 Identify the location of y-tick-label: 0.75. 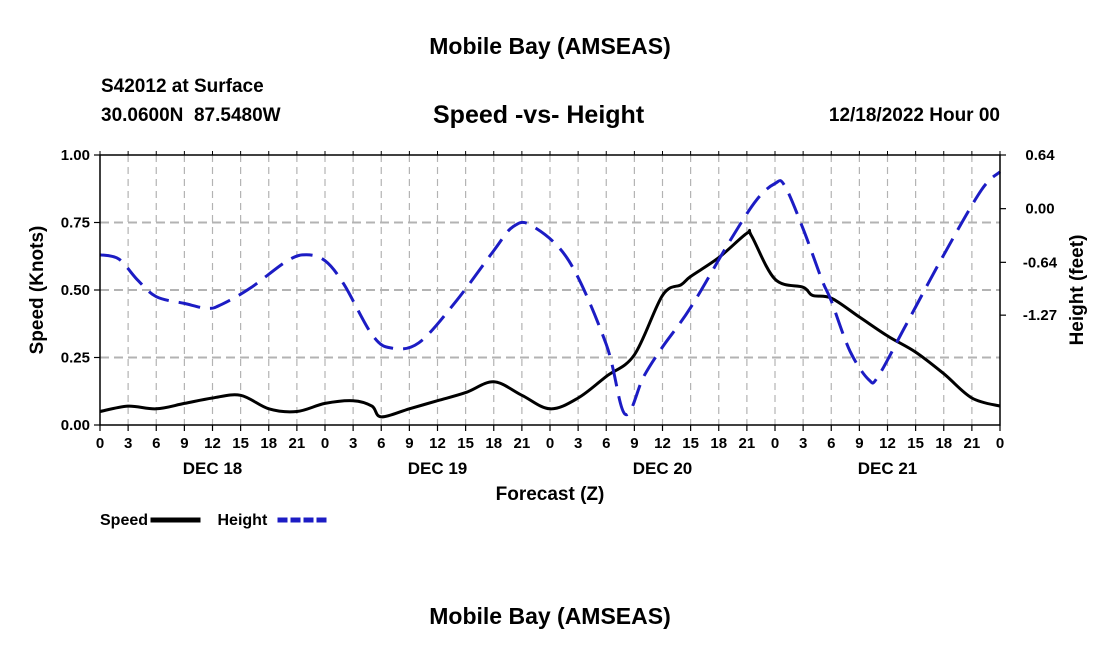
(75, 223).